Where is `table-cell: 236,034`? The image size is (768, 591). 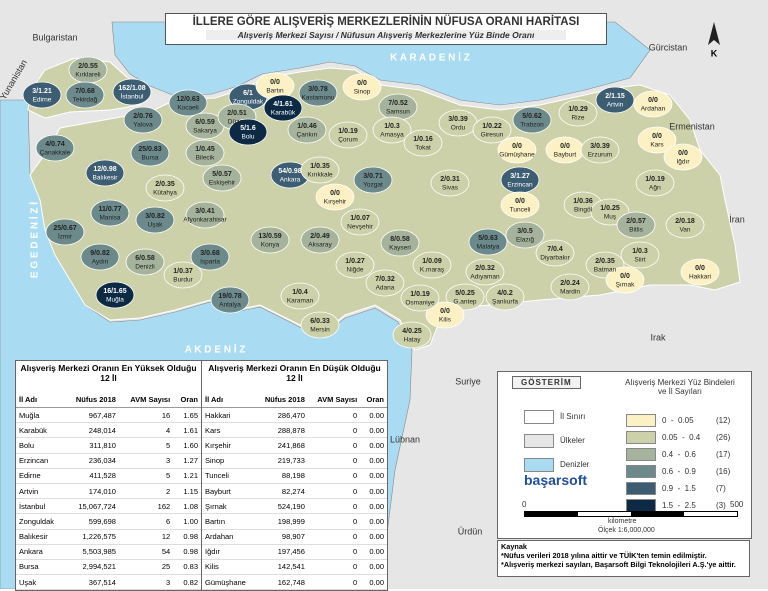 table-cell: 236,034 is located at coordinates (91, 461).